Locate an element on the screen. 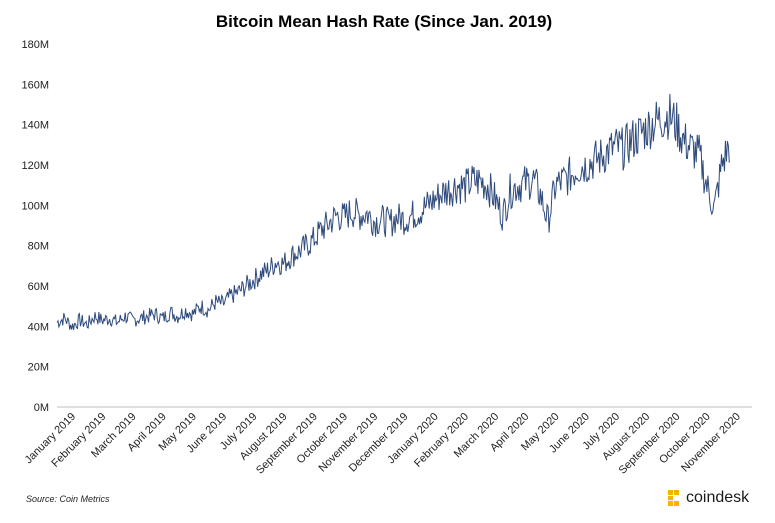  y-tick-label: 20M is located at coordinates (38, 368).